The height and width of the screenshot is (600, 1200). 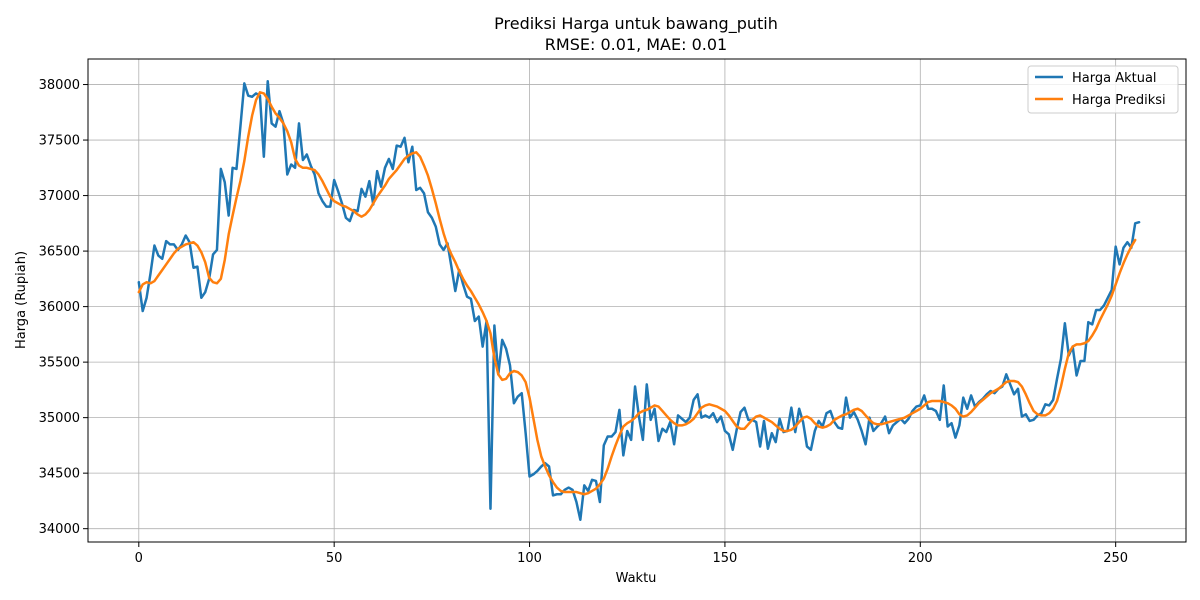 I want to click on legend-box, so click(x=1103, y=89).